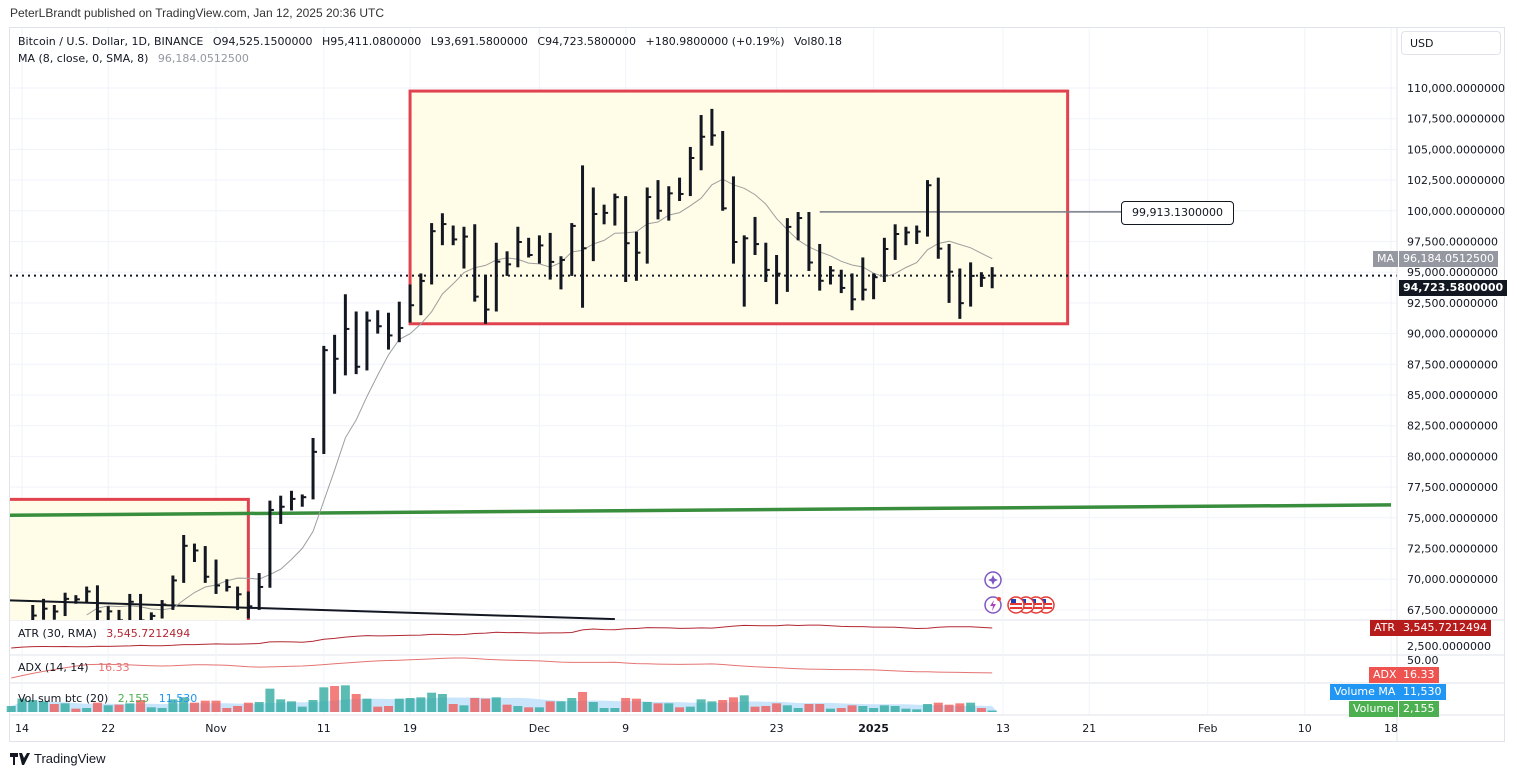 Image resolution: width=1517 pixels, height=777 pixels. I want to click on price-tick-label: 70,000.0000000, so click(1452, 579).